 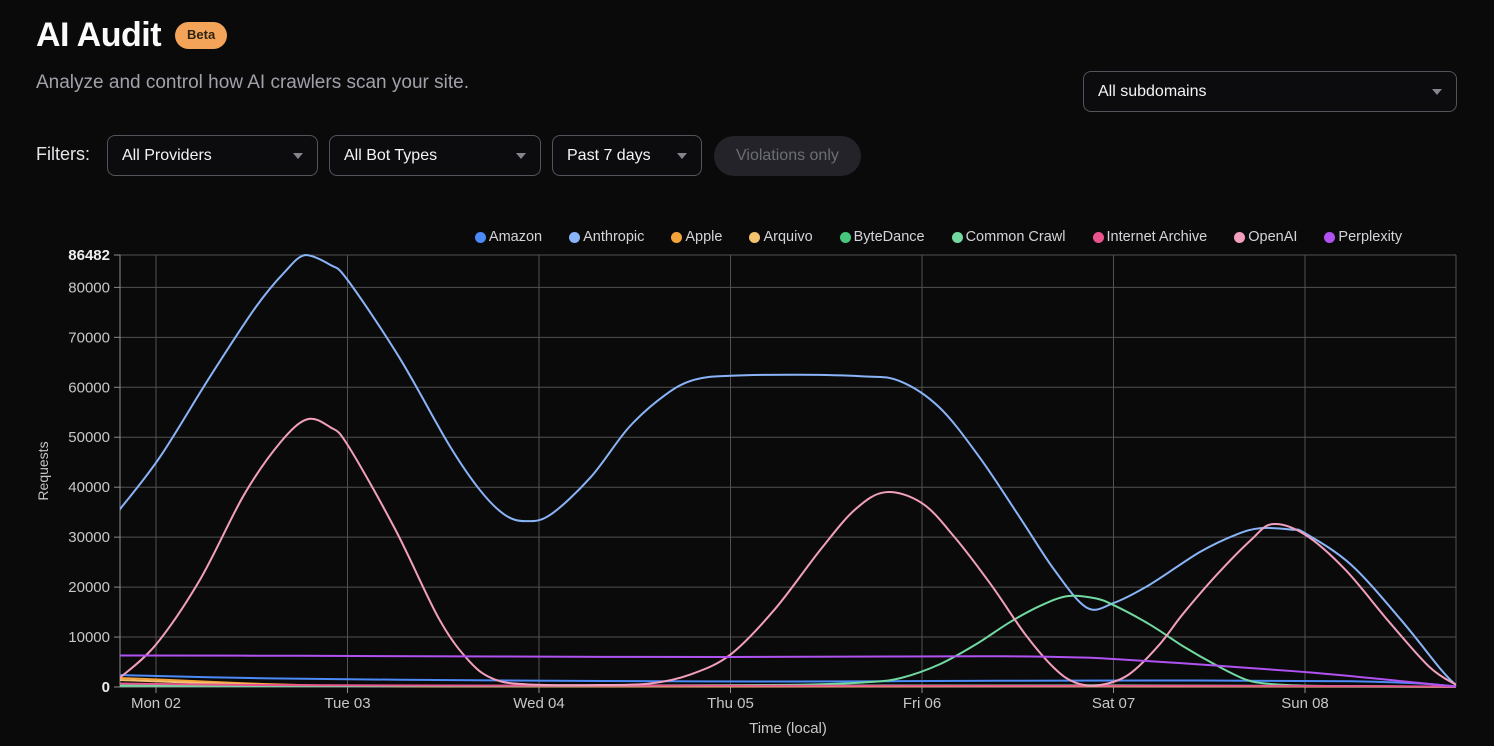 I want to click on legend-label: Internet Archive, so click(x=1157, y=237).